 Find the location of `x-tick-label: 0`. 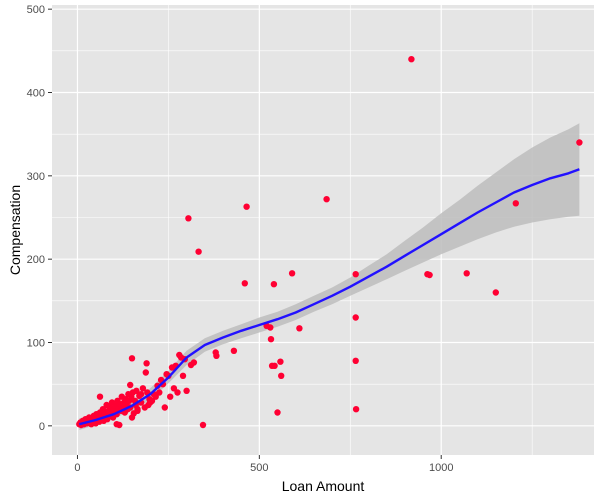

x-tick-label: 0 is located at coordinates (77, 468).